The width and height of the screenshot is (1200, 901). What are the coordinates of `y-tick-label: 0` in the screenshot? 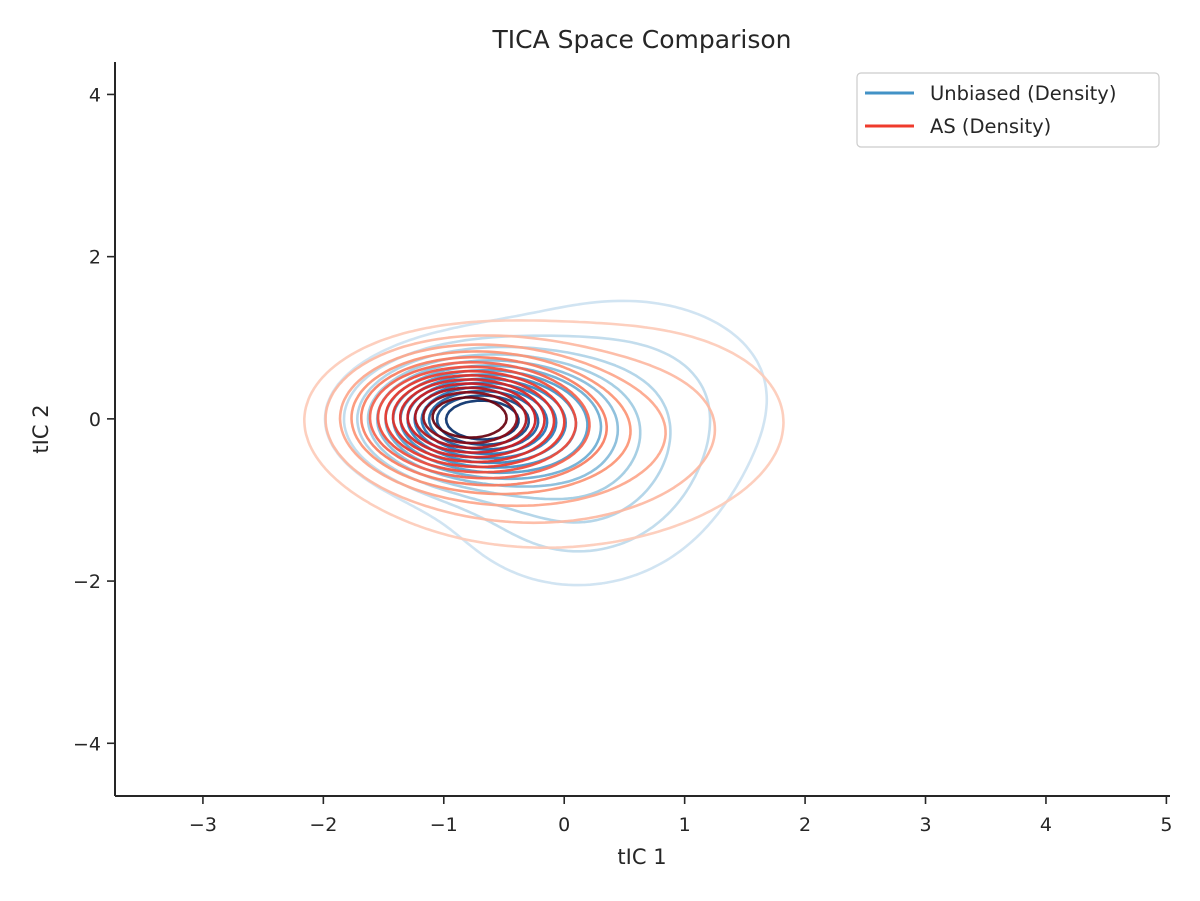 It's located at (95, 420).